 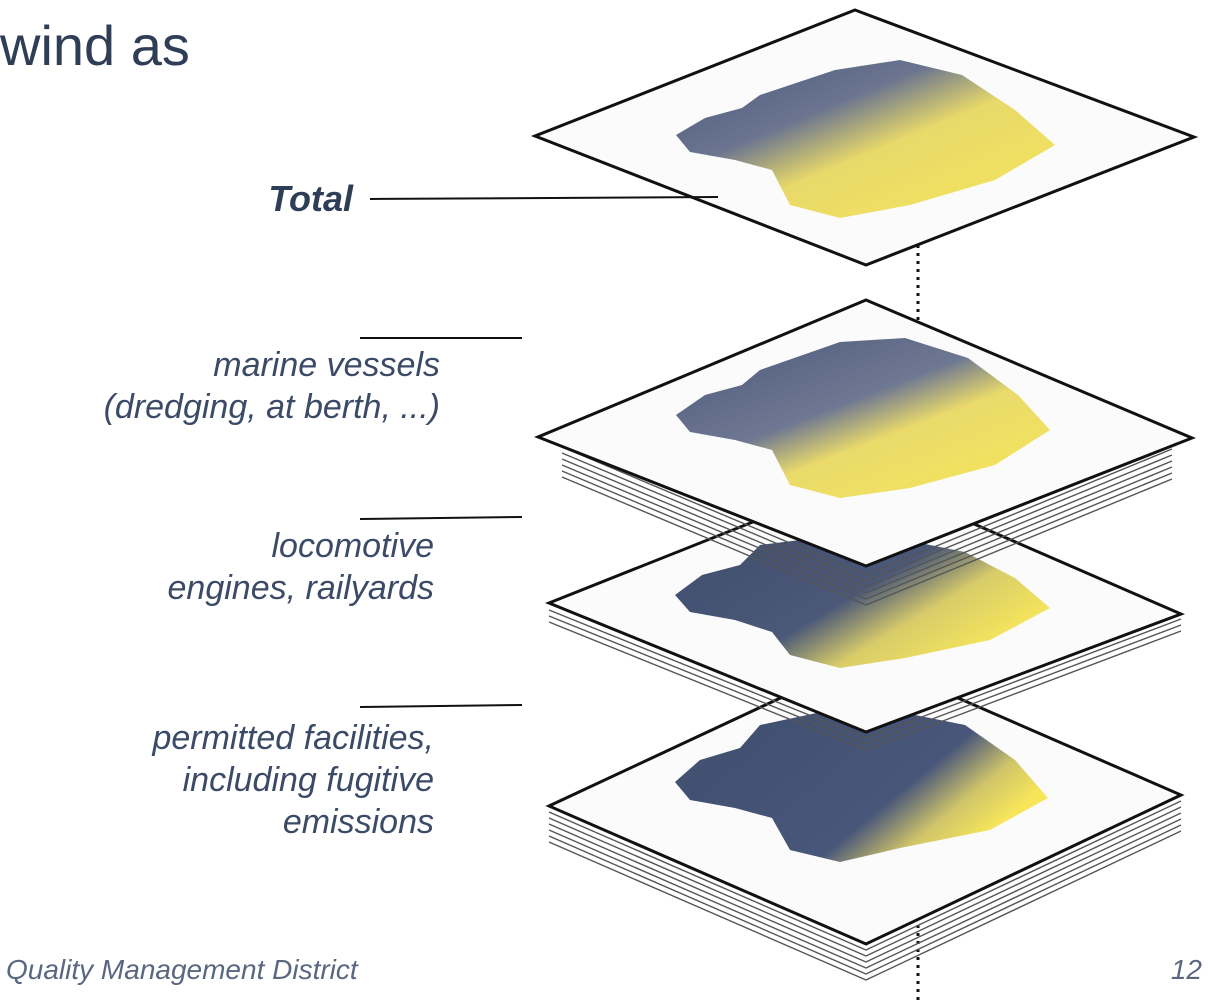 What do you see at coordinates (544, 198) in the screenshot?
I see `leader-line-total` at bounding box center [544, 198].